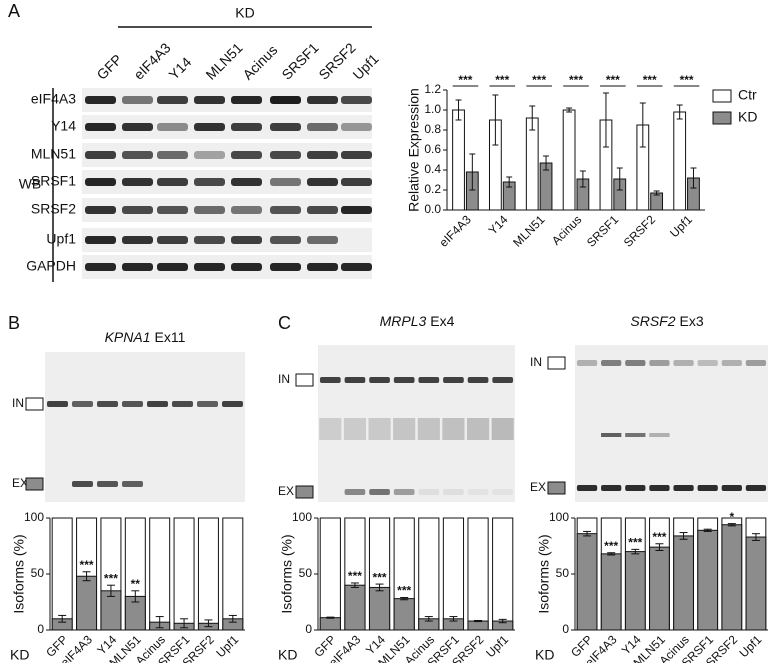 The height and width of the screenshot is (663, 778). I want to click on gene-name: SRSF2, so click(652, 321).